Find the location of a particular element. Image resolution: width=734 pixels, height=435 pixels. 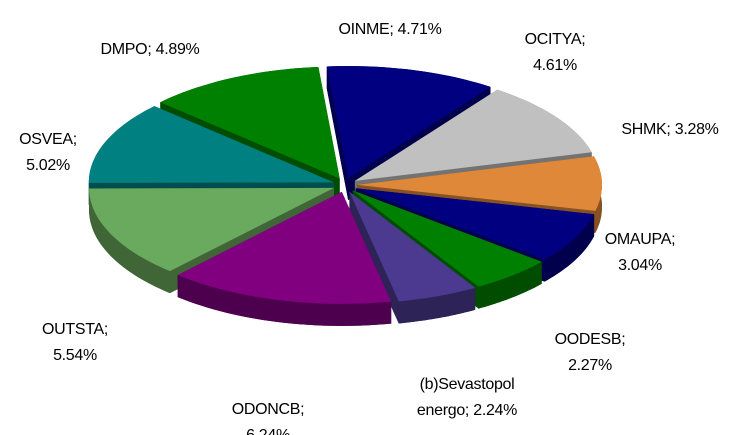

data-label: OMAUPA; 3.04% is located at coordinates (640, 252).